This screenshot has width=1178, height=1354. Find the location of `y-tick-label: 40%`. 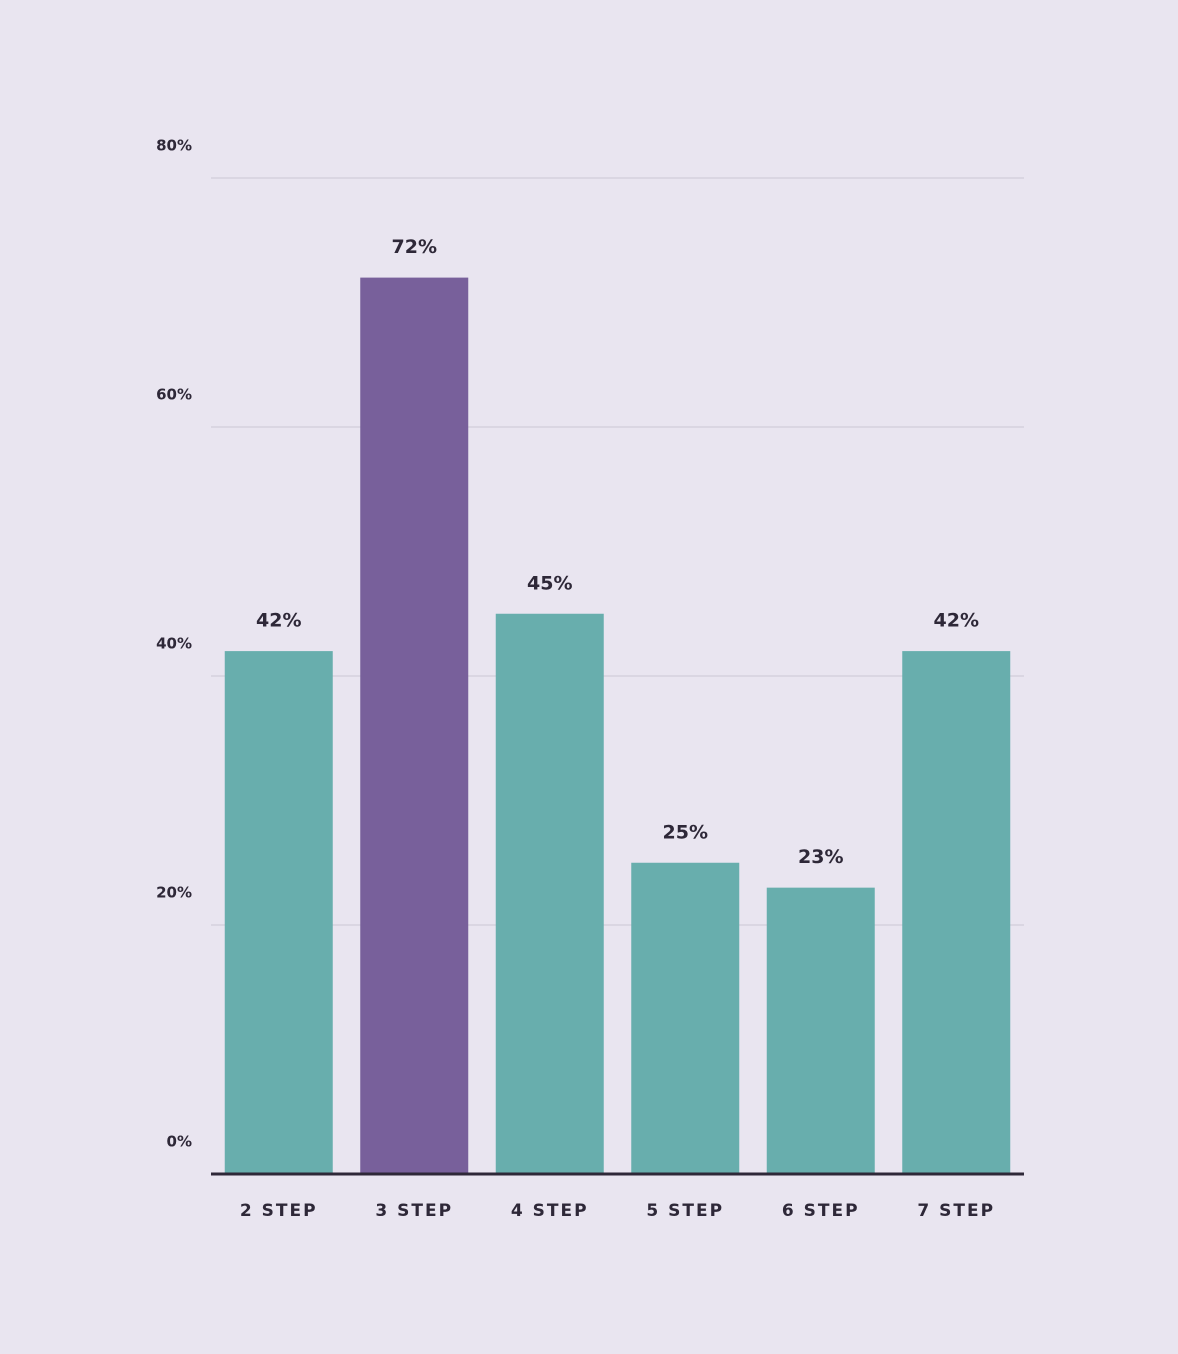

y-tick-label: 40% is located at coordinates (174, 644).